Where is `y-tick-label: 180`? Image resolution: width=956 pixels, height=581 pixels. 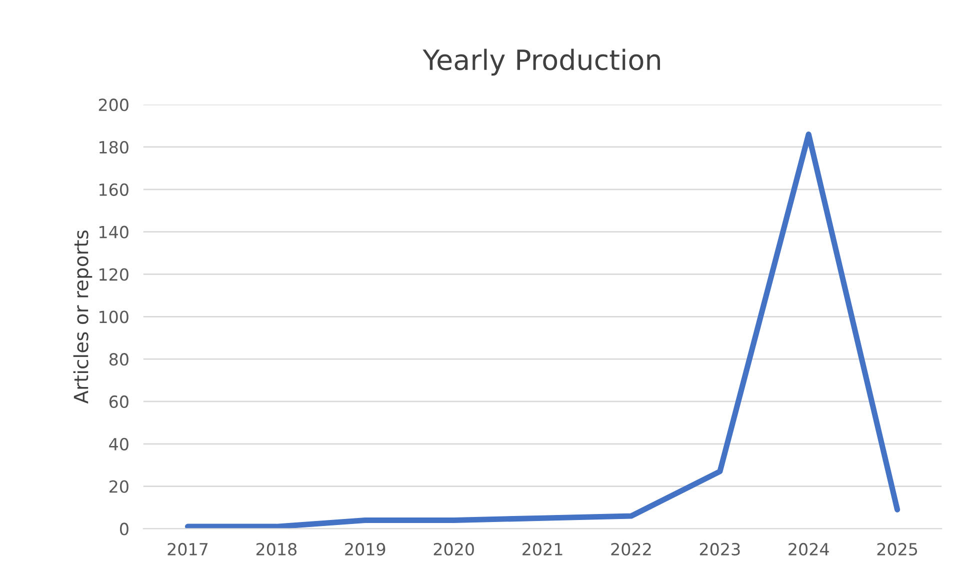
y-tick-label: 180 is located at coordinates (114, 147).